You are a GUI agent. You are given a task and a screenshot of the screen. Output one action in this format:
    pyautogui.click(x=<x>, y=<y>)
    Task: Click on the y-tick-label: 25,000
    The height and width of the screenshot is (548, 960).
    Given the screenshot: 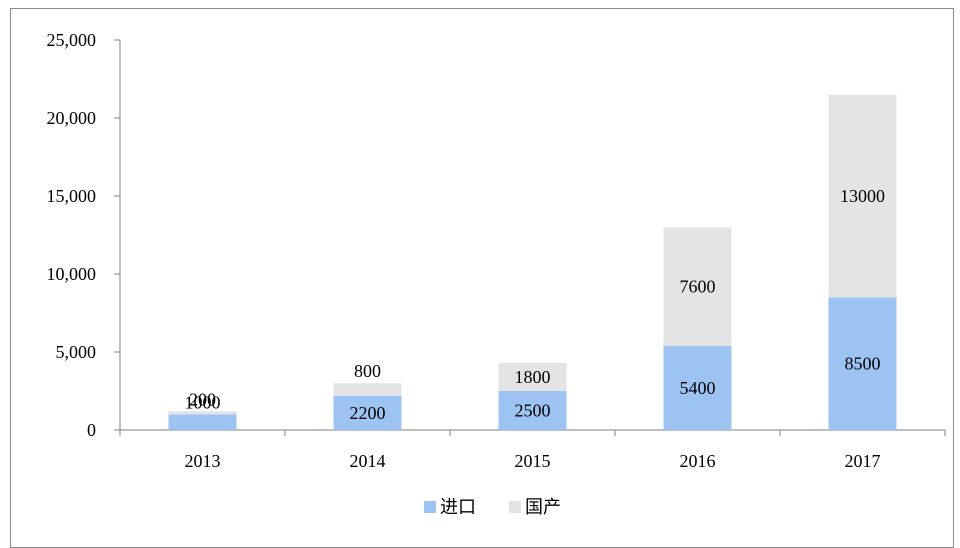 What is the action you would take?
    pyautogui.click(x=72, y=40)
    